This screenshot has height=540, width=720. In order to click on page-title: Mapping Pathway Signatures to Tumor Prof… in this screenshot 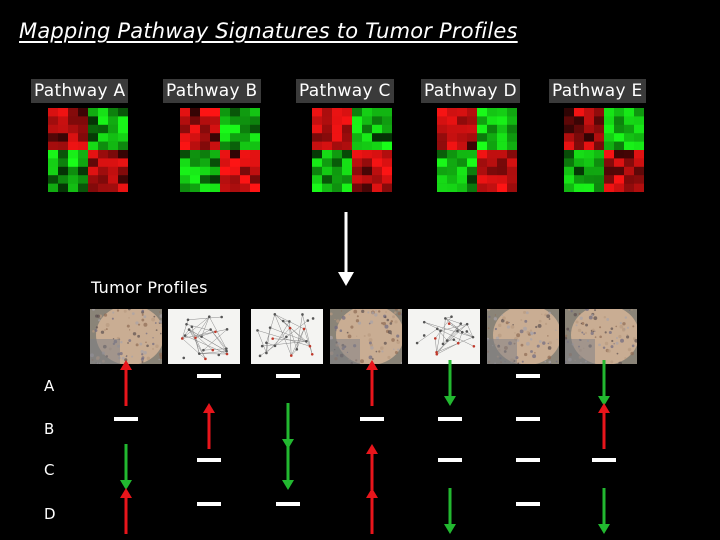, I will do `click(268, 31)`.